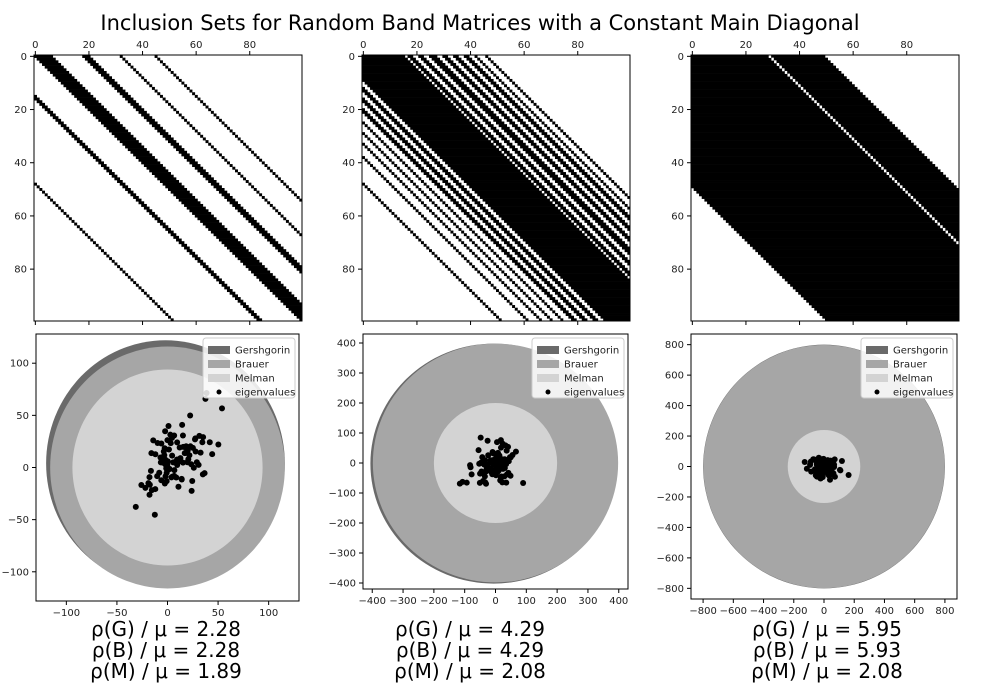 The height and width of the screenshot is (692, 985). What do you see at coordinates (913, 379) in the screenshot?
I see `legend-label: Melman` at bounding box center [913, 379].